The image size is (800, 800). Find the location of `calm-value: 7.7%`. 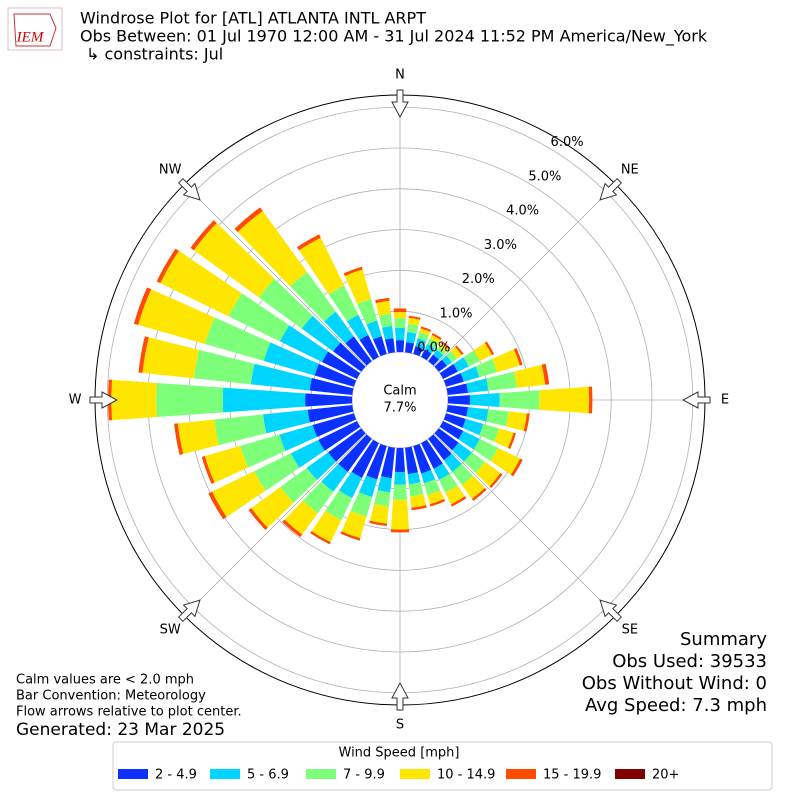

calm-value: 7.7% is located at coordinates (399, 408).